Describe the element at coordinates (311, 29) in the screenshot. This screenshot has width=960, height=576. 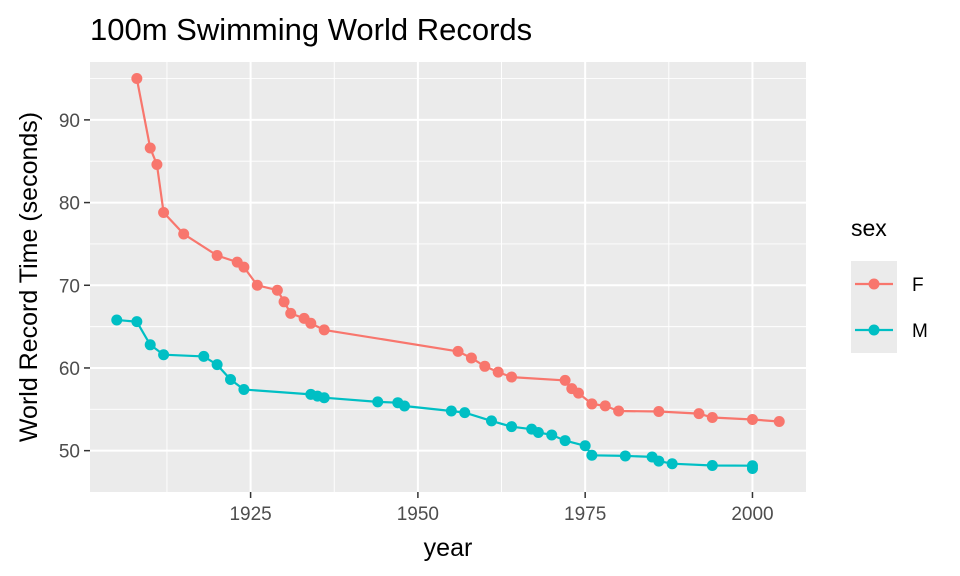
I see `chart-title: 100m Swimming World Records` at that location.